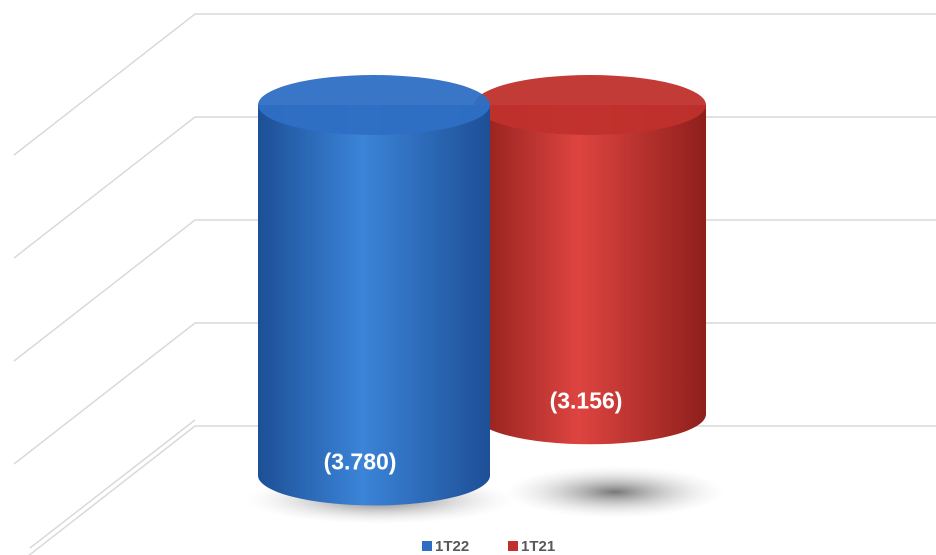 The image size is (936, 555). What do you see at coordinates (360, 462) in the screenshot?
I see `data-label: (3.780)` at bounding box center [360, 462].